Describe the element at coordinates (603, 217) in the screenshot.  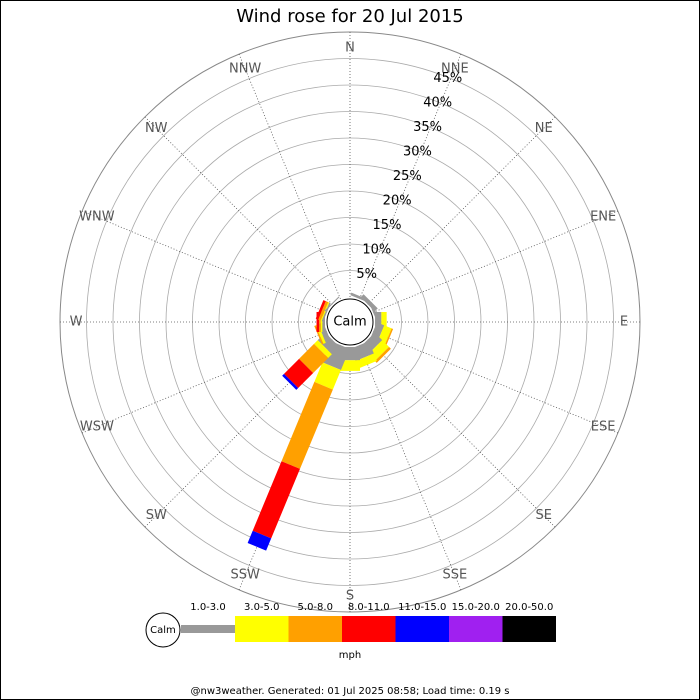
I see `direction-label: ENE` at that location.